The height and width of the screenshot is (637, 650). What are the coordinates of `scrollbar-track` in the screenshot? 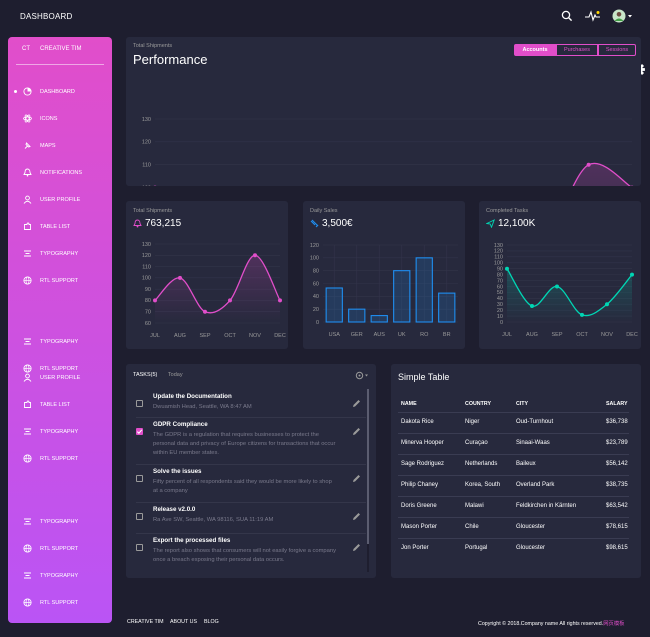 It's located at (368, 480).